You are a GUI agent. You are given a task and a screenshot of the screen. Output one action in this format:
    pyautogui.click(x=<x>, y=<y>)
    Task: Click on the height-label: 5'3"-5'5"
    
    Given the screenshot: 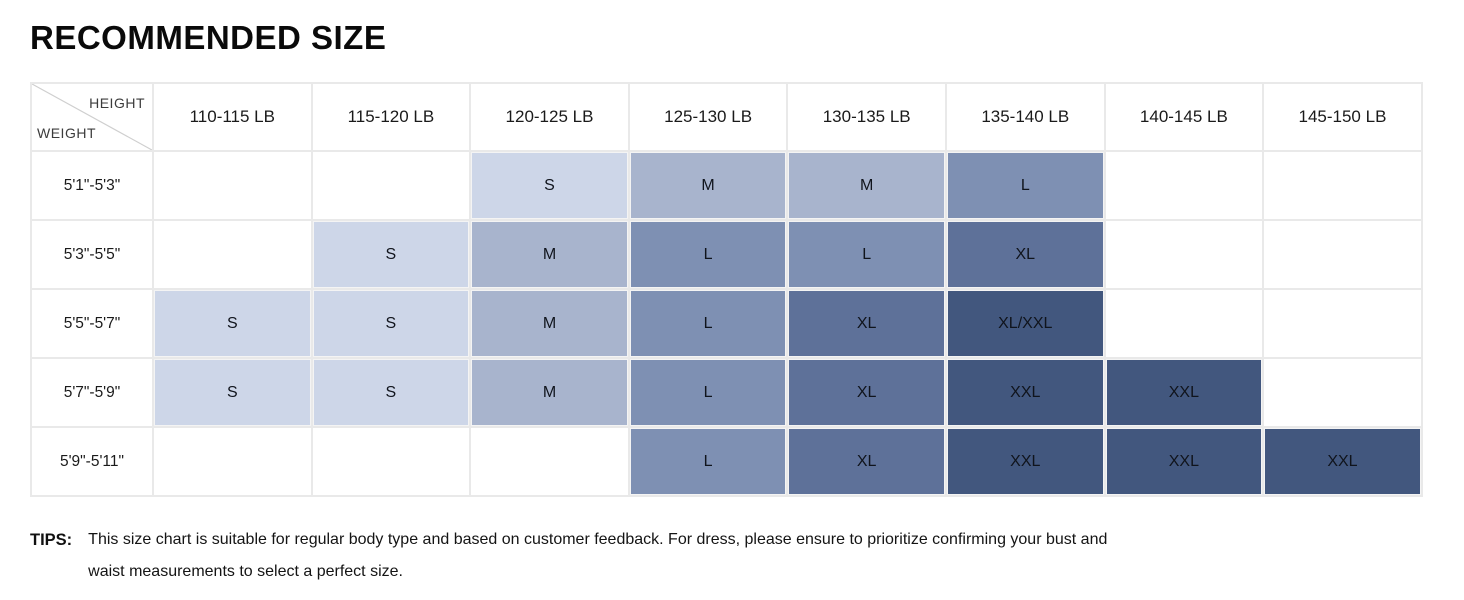 What is the action you would take?
    pyautogui.click(x=92, y=254)
    